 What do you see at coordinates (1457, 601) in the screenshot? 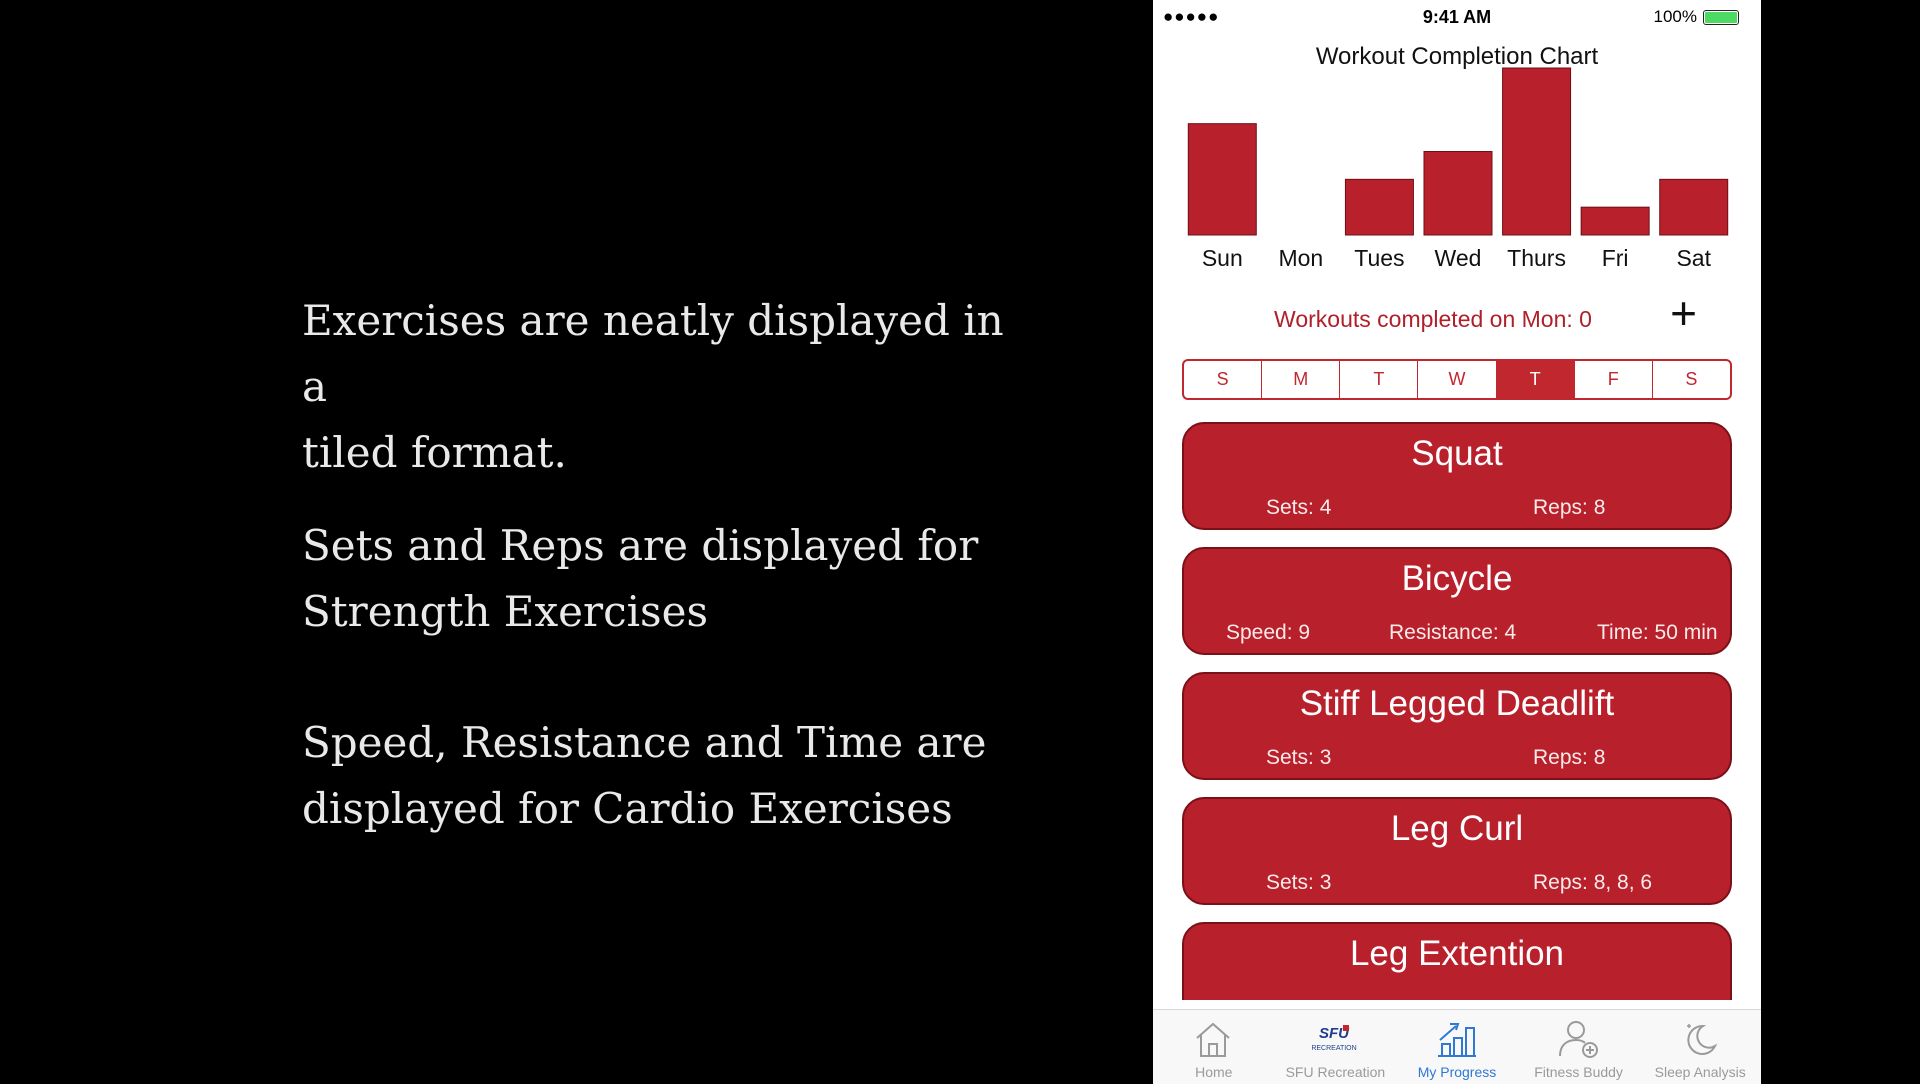
I see `exercise-tile: Bicycle Speed: 9 Resistance: 4 Time: 50 min` at bounding box center [1457, 601].